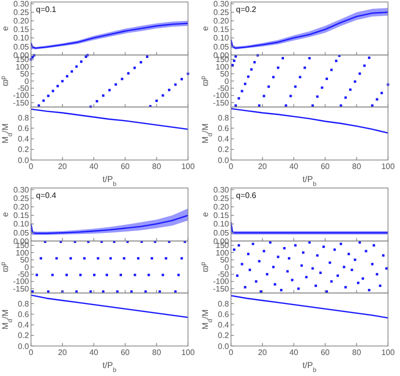 This screenshot has height=376, width=400. Describe the element at coordinates (46, 9) in the screenshot. I see `annotation: q=0.1` at that location.